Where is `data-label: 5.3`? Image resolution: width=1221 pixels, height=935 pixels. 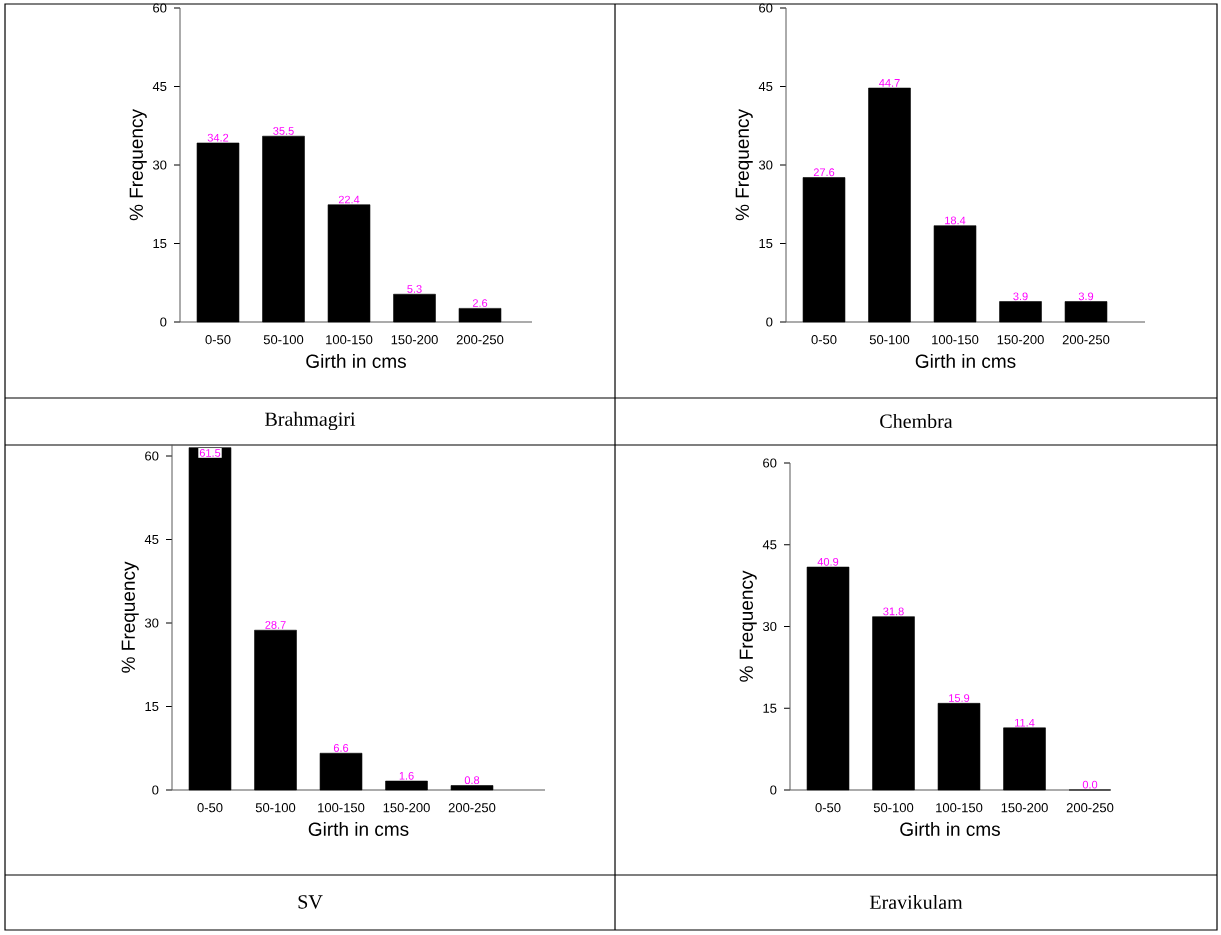
data-label: 5.3 is located at coordinates (414, 289).